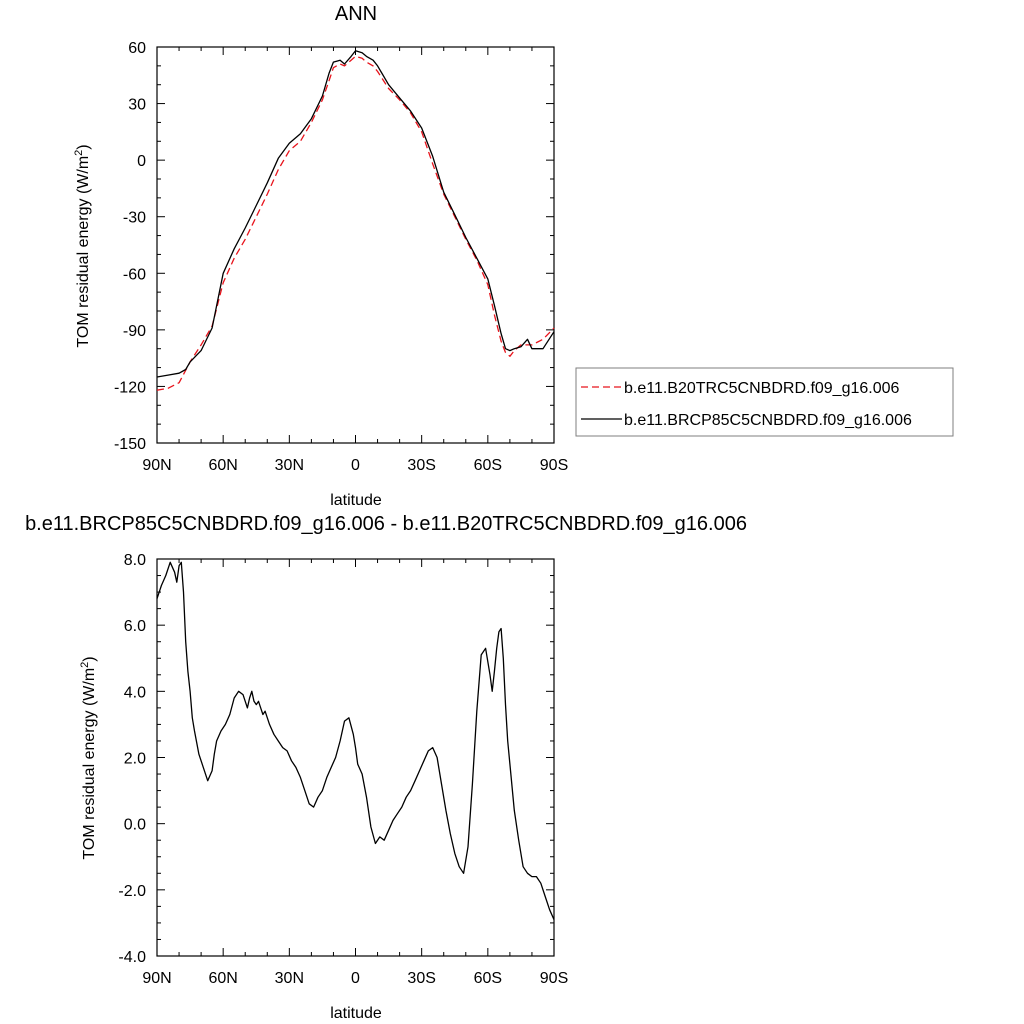 This screenshot has width=1024, height=1024. What do you see at coordinates (134, 274) in the screenshot?
I see `top-ytick-label: -60` at bounding box center [134, 274].